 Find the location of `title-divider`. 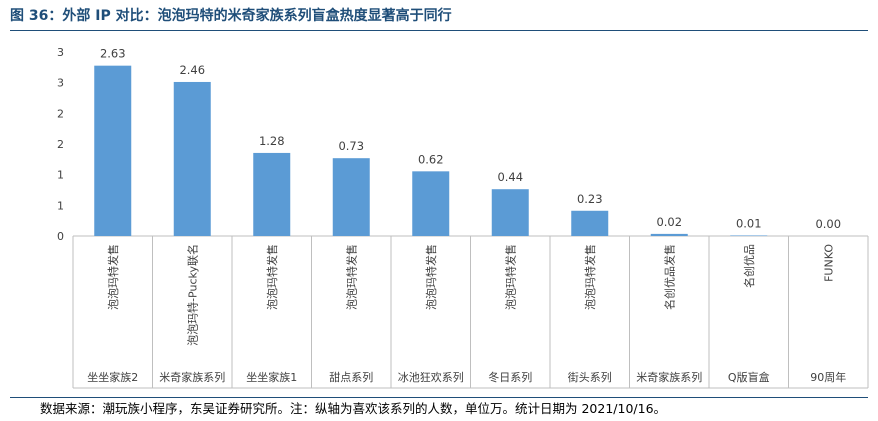

title-divider is located at coordinates (439, 30).